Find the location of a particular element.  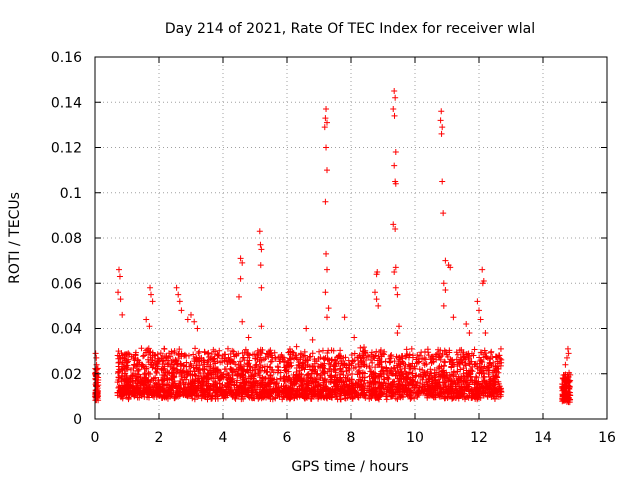

y-tick-label: 0.12 is located at coordinates (66, 149).